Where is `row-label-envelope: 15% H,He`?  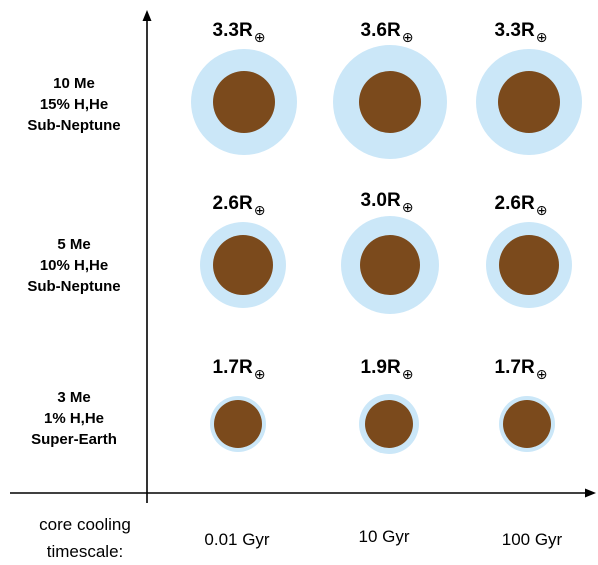
row-label-envelope: 15% H,He is located at coordinates (74, 104).